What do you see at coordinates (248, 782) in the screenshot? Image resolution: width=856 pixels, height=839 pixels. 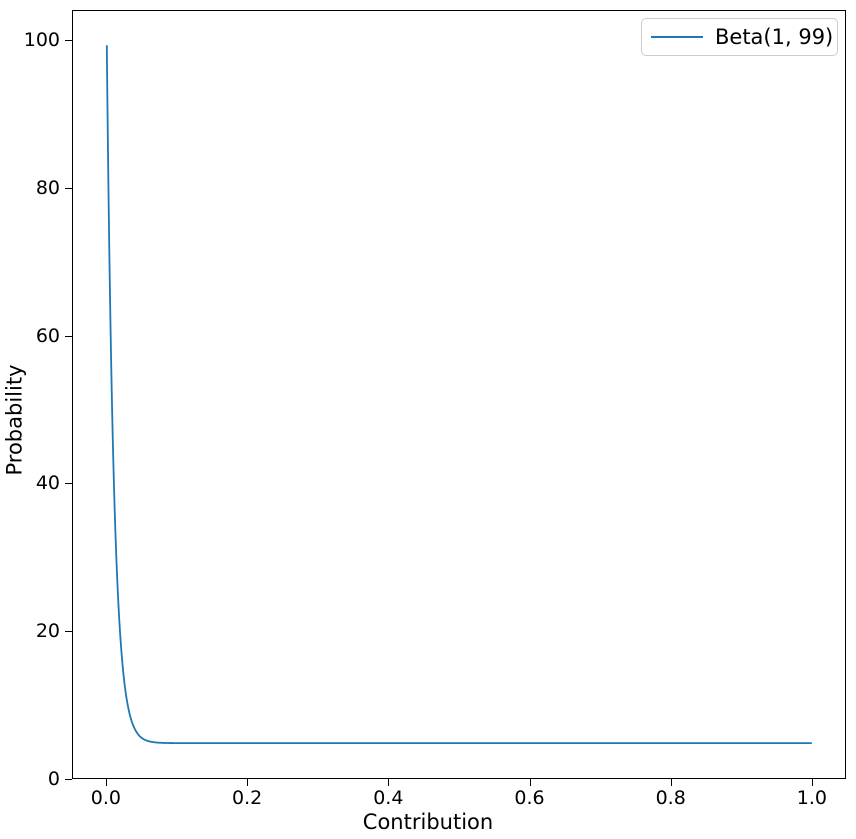 I see `x-tick-mark-0.2` at bounding box center [248, 782].